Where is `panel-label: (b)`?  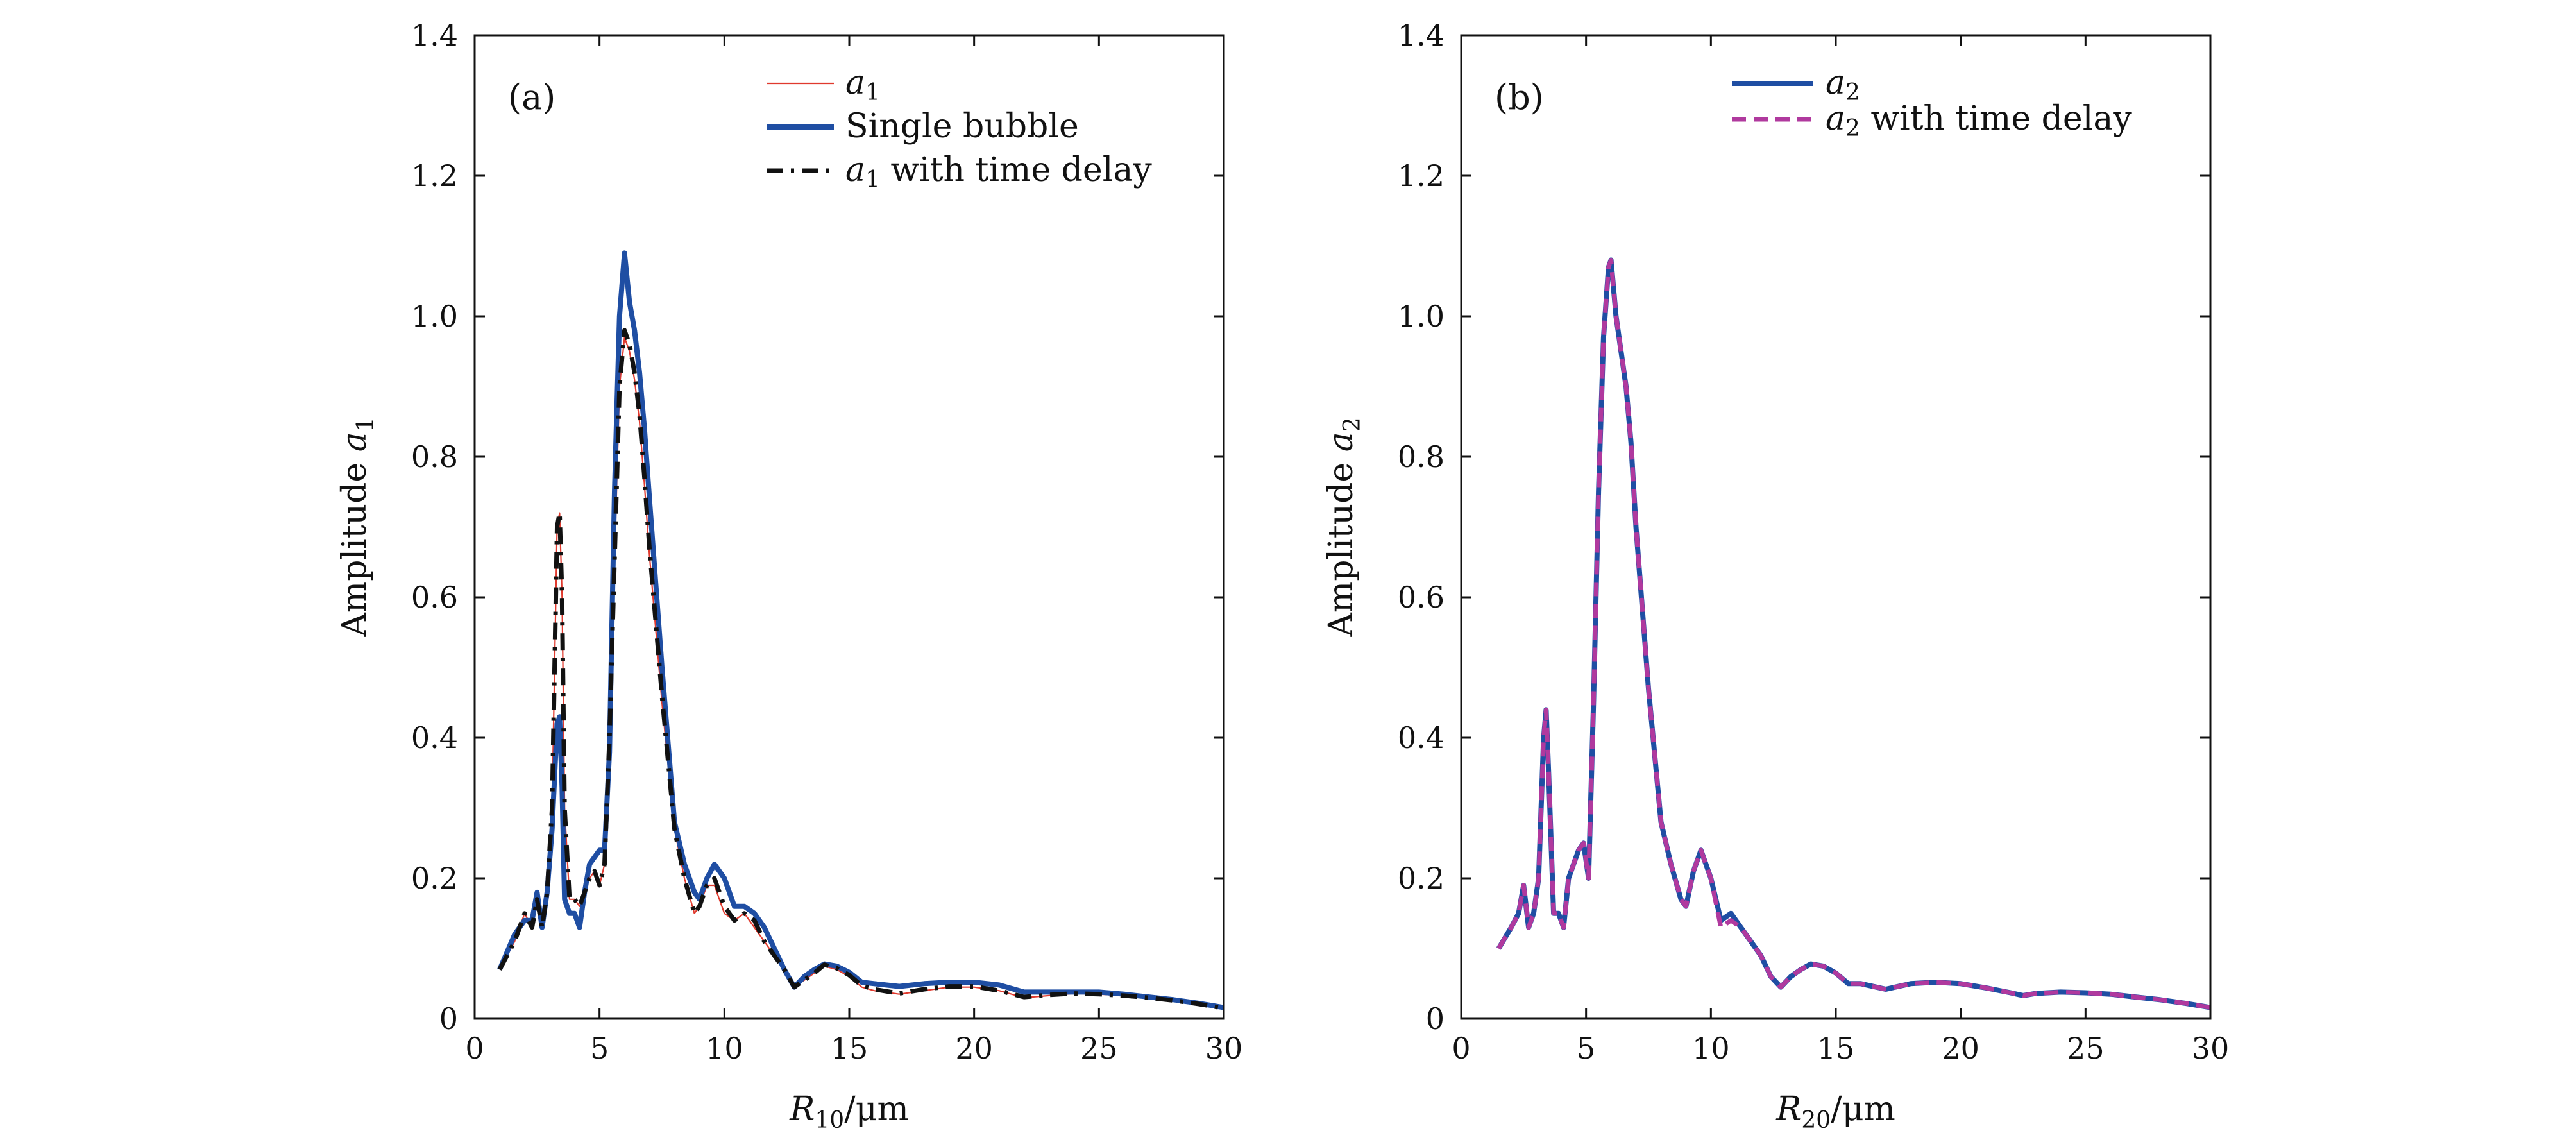 panel-label: (b) is located at coordinates (1519, 97).